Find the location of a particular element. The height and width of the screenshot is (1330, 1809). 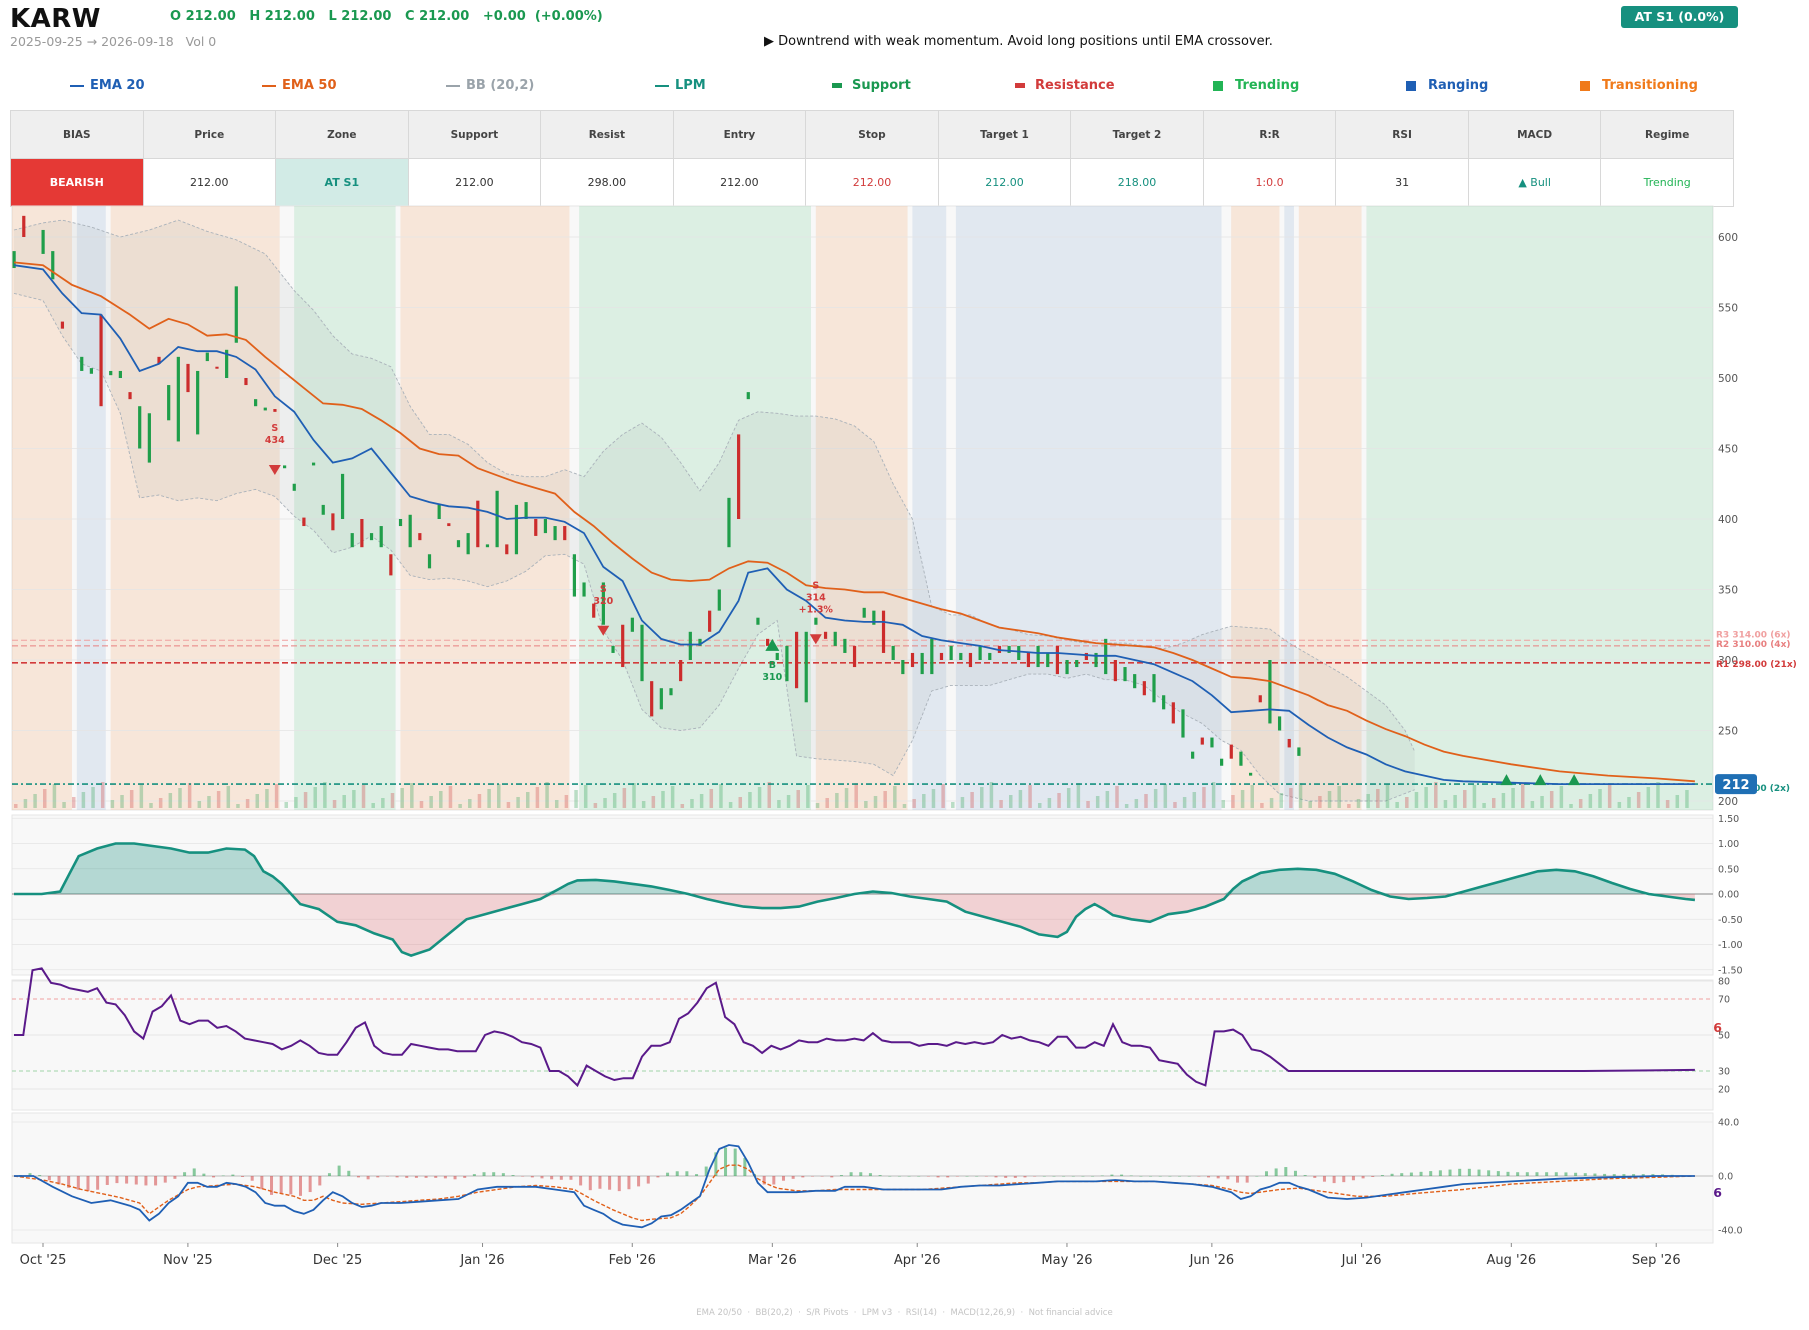

x-tick-label: Jan '26 is located at coordinates (481, 1260).